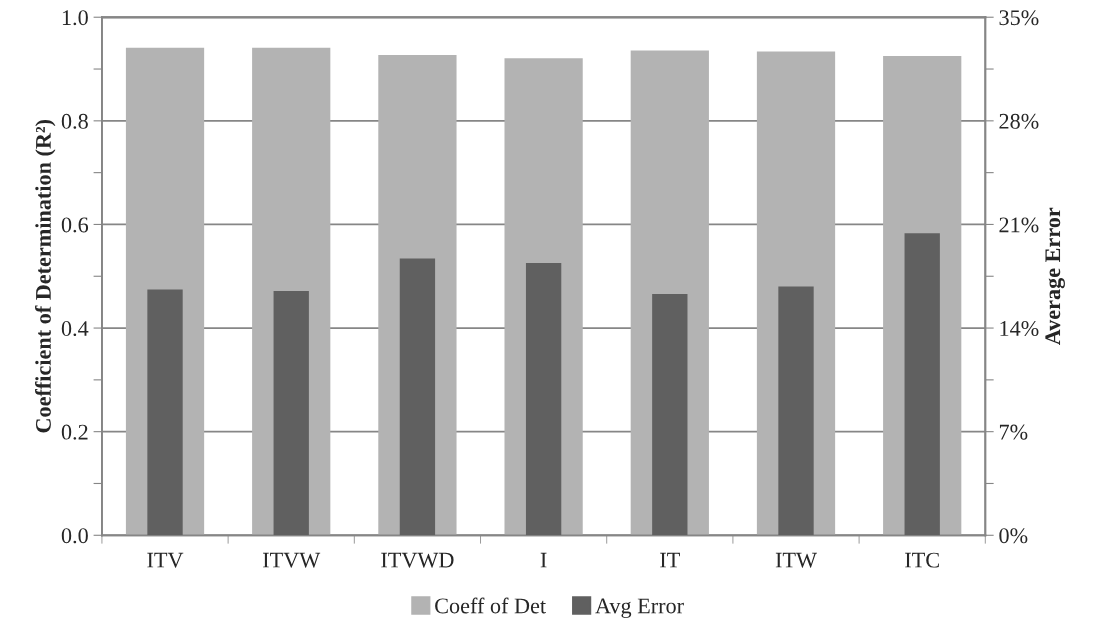  Describe the element at coordinates (670, 560) in the screenshot. I see `x-tick-label: IT` at that location.